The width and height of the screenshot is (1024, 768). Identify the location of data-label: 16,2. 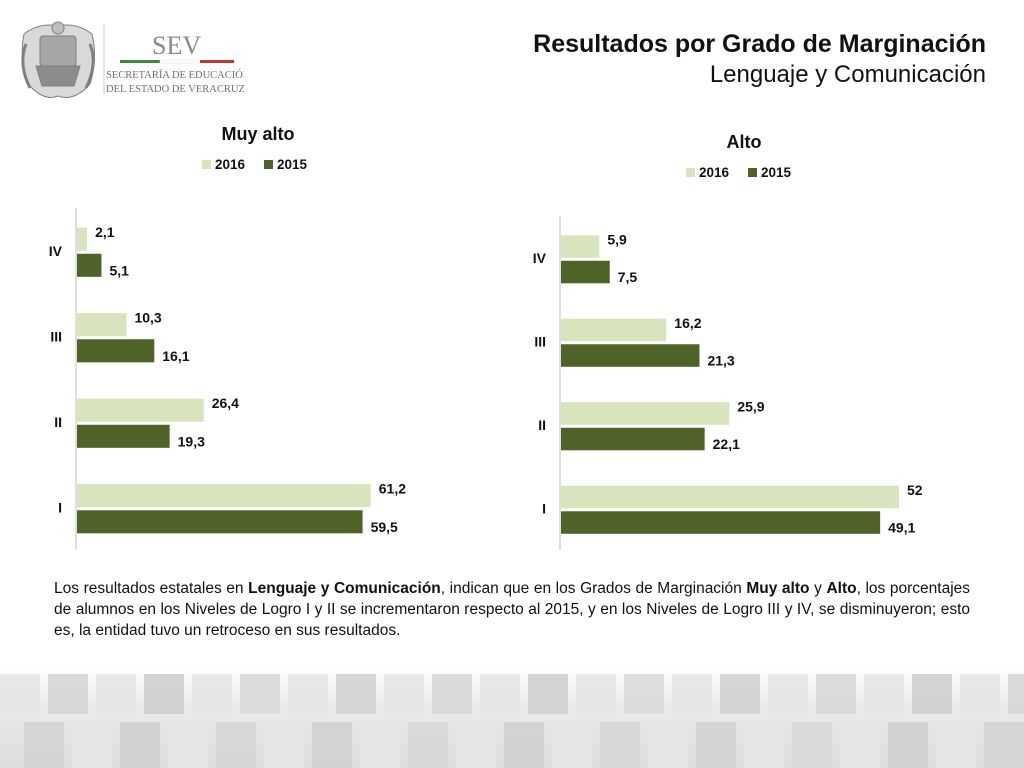
(687, 323).